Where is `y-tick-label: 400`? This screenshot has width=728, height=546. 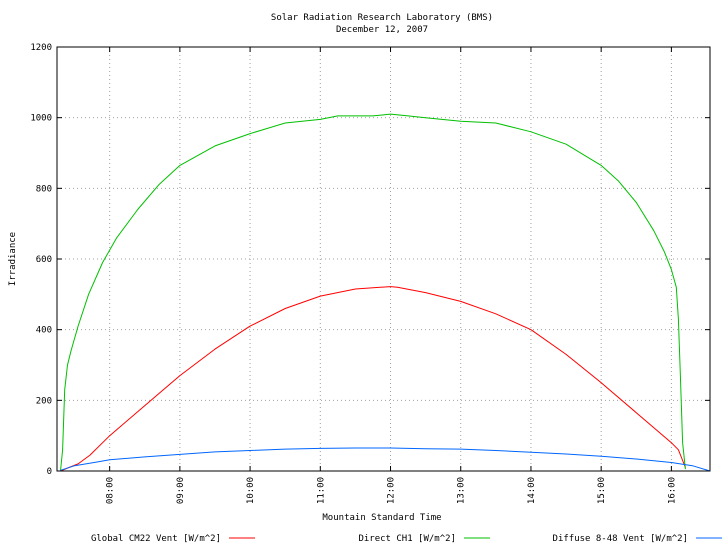 y-tick-label: 400 is located at coordinates (44, 331).